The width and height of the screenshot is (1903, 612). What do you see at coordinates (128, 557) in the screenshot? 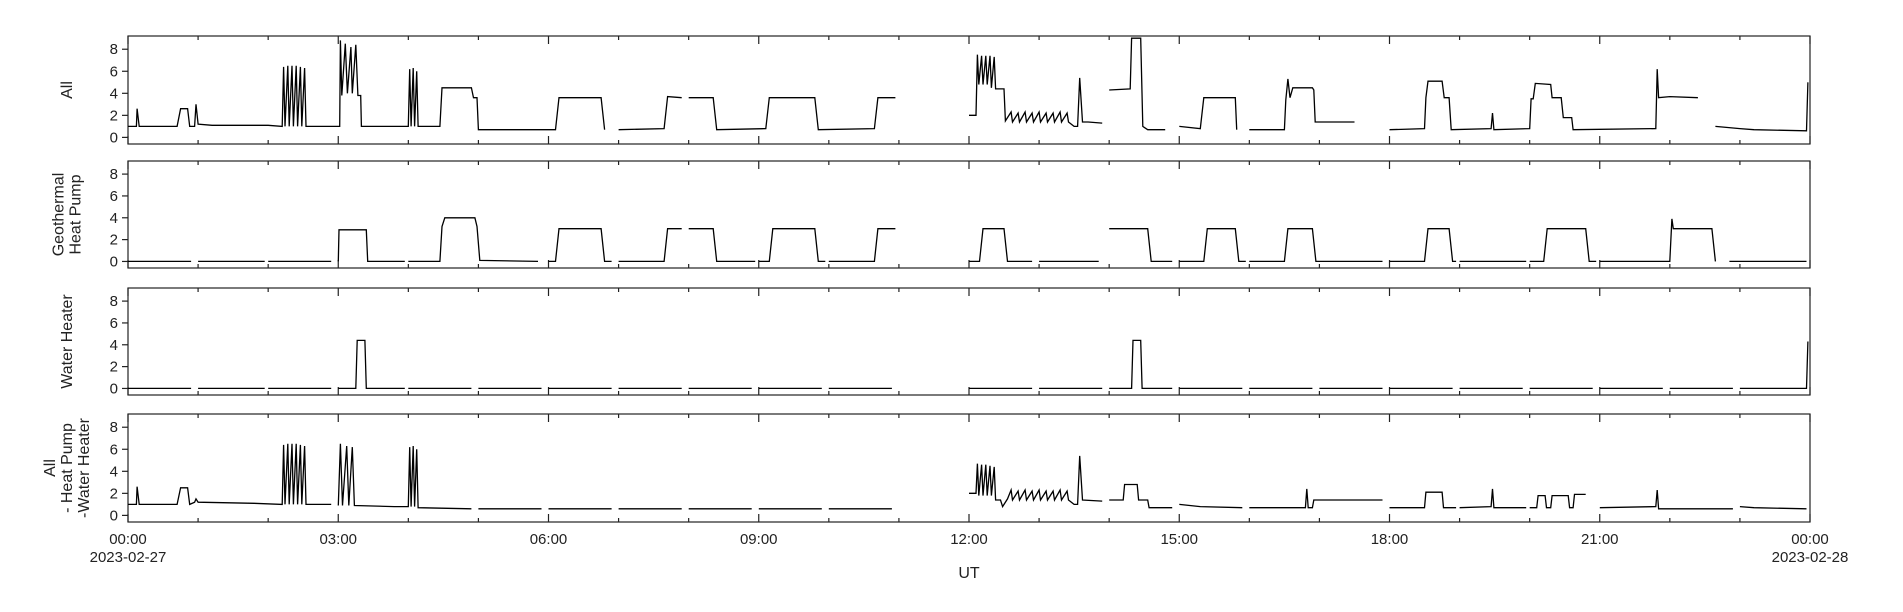
I see `x-date-label: 2023-02-27` at bounding box center [128, 557].